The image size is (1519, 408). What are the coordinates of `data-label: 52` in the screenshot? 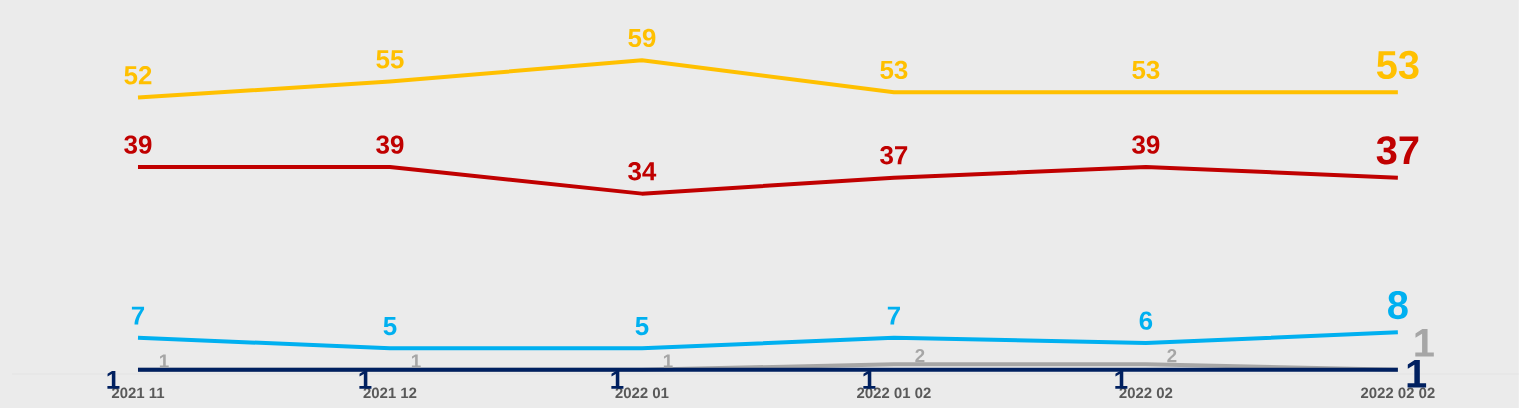 It's located at (138, 75).